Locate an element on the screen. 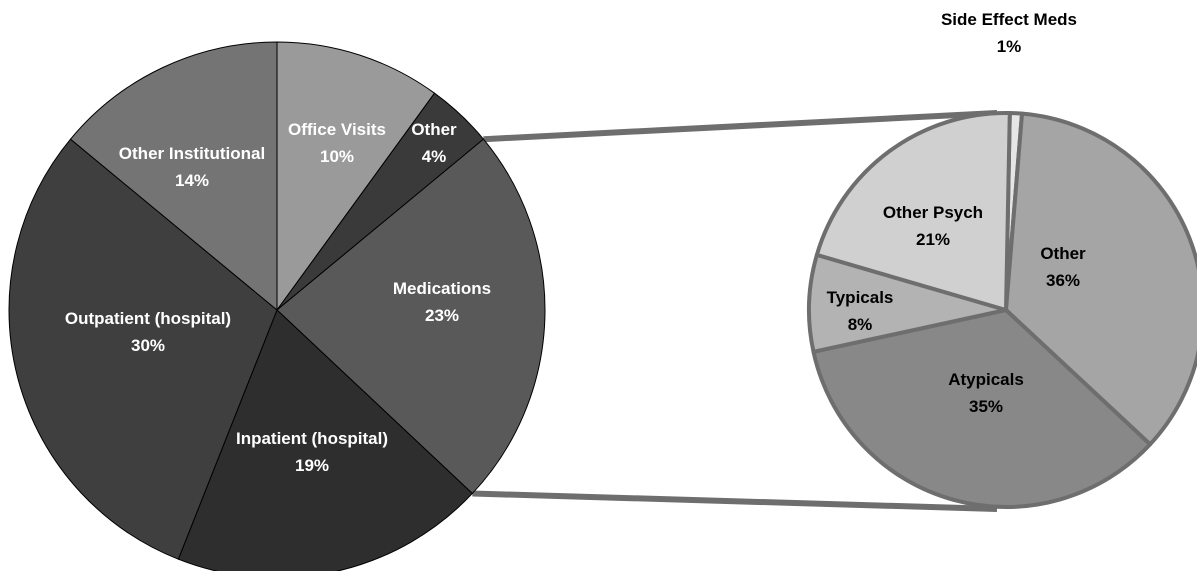 The image size is (1197, 571). main-label-other: Other is located at coordinates (434, 129).